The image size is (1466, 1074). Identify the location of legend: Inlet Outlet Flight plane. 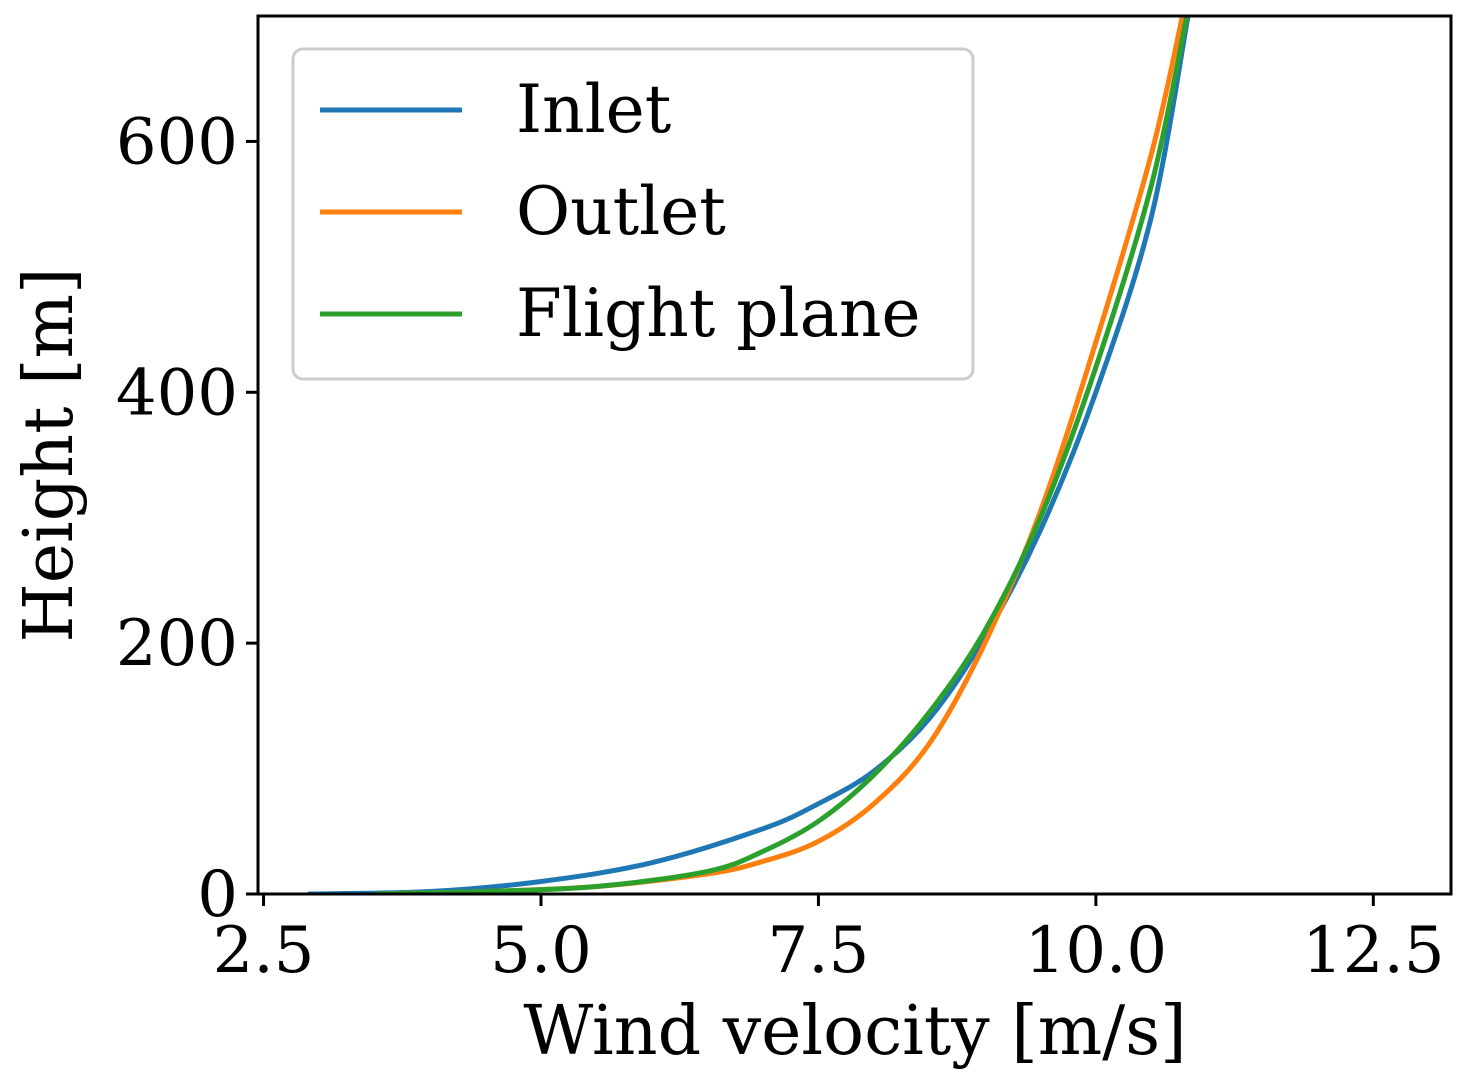
(633, 214).